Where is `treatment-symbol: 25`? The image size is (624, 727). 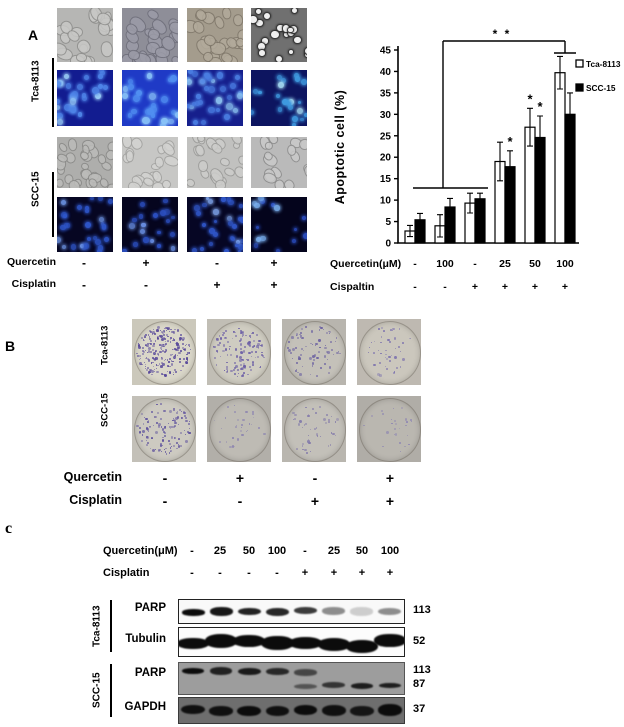 treatment-symbol: 25 is located at coordinates (505, 264).